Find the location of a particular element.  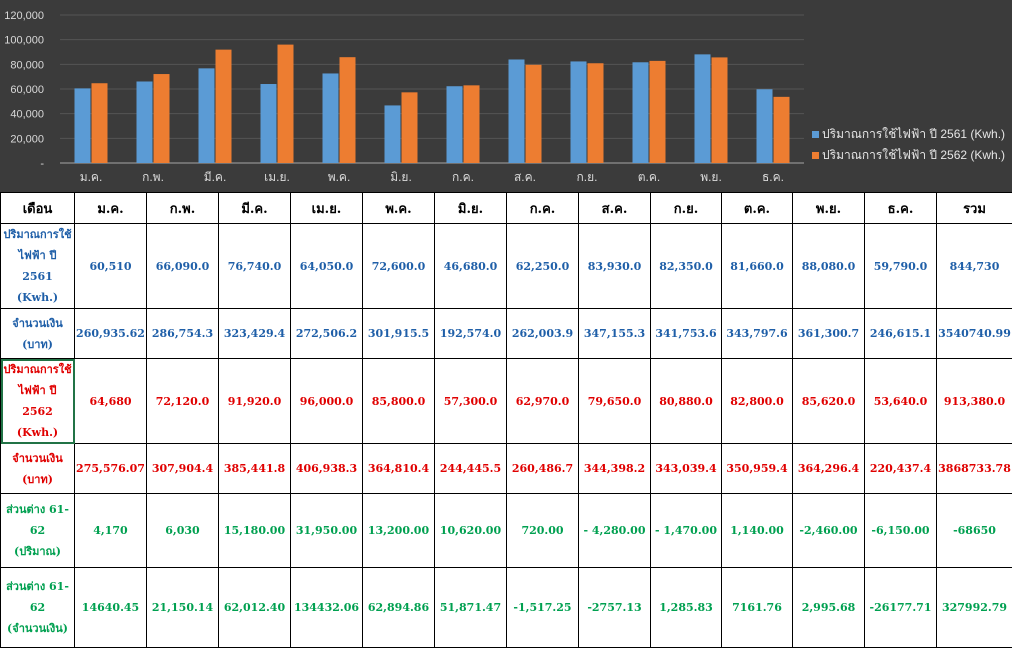

data-cell: 344,398.2 is located at coordinates (615, 469).